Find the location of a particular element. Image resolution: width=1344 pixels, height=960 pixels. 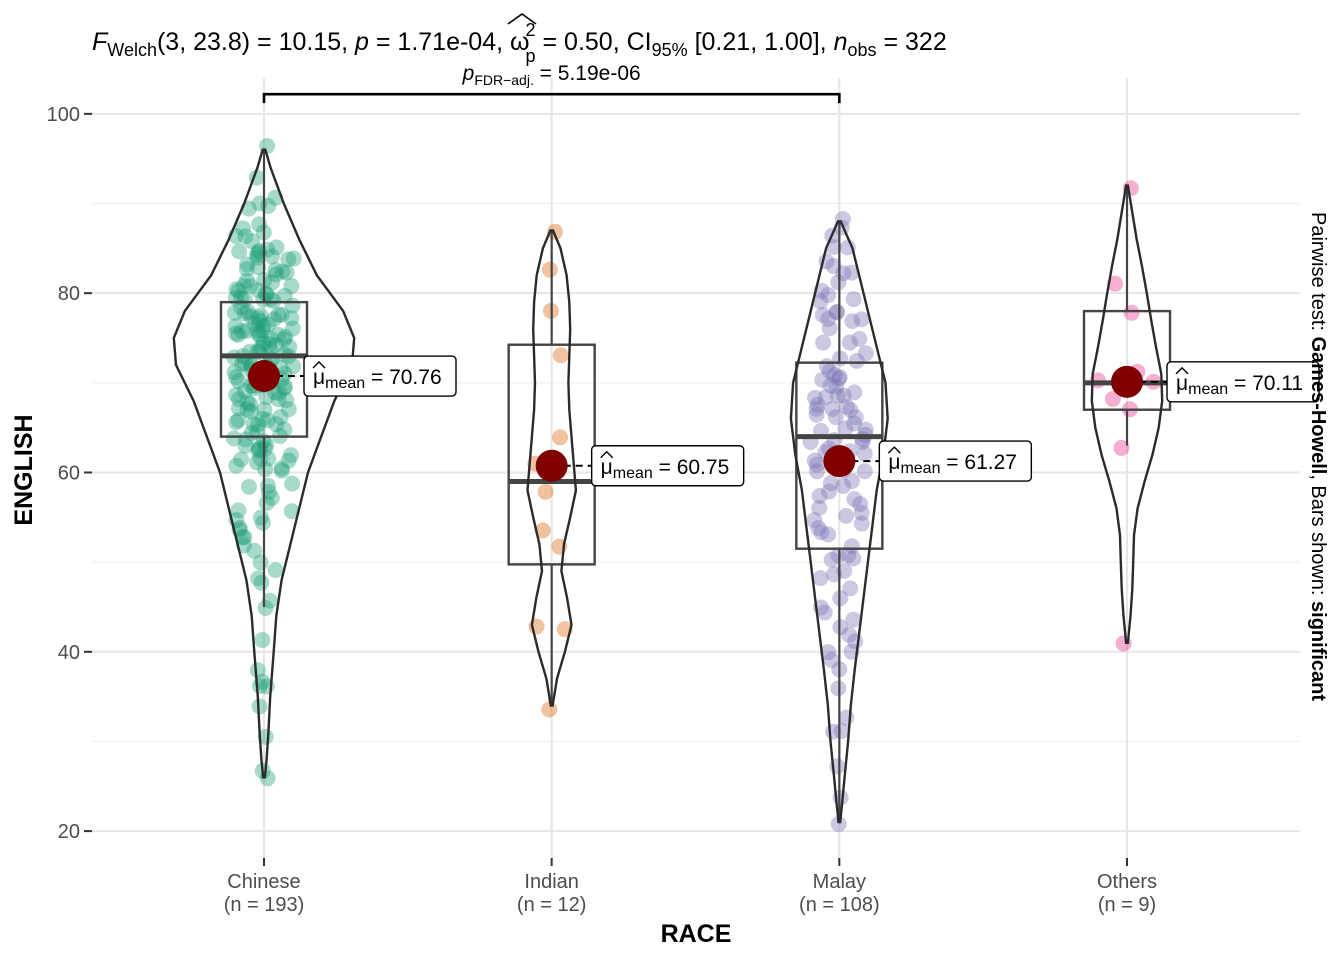

x-tick-count-indian: (n = 12) is located at coordinates (551, 905).